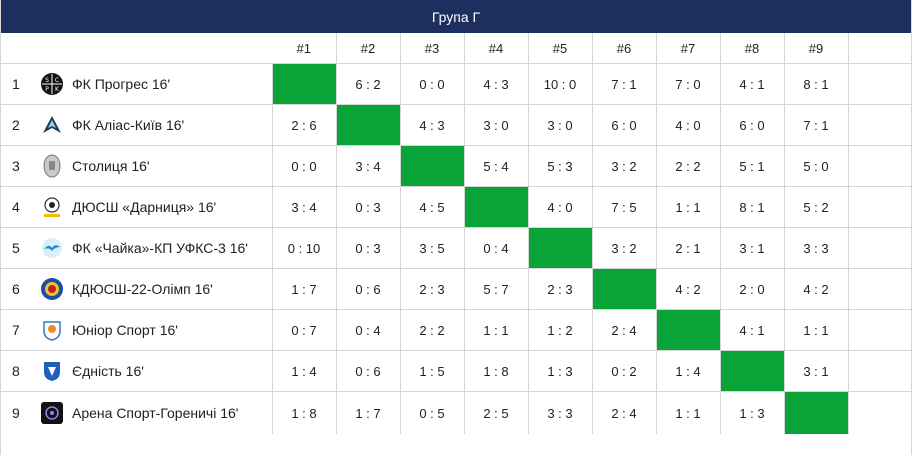 This screenshot has height=455, width=914. Describe the element at coordinates (688, 166) in the screenshot. I see `score-cell: 2` at that location.